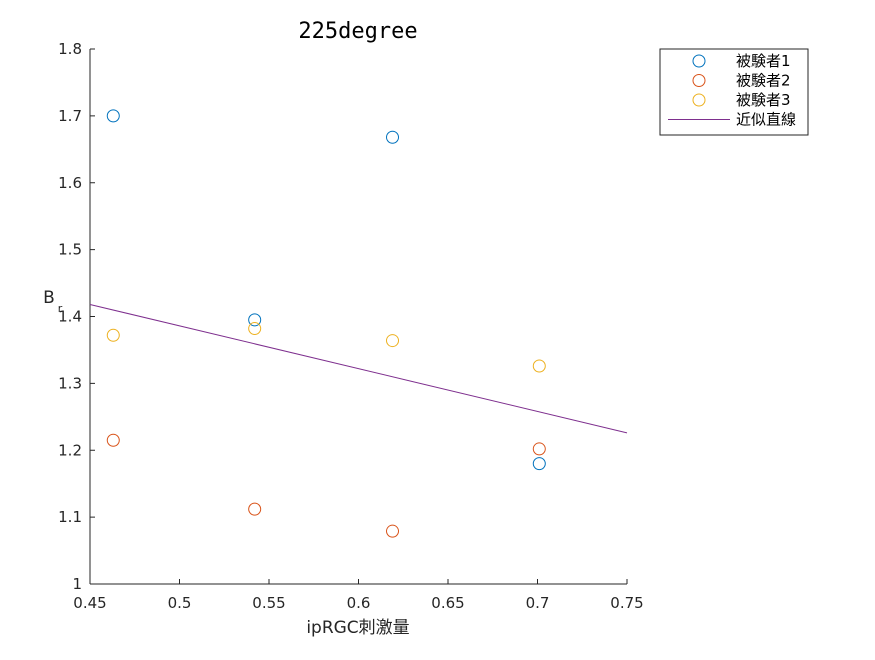 This screenshot has height=660, width=875. Describe the element at coordinates (763, 100) in the screenshot. I see `legend-label: 被験者3` at that location.